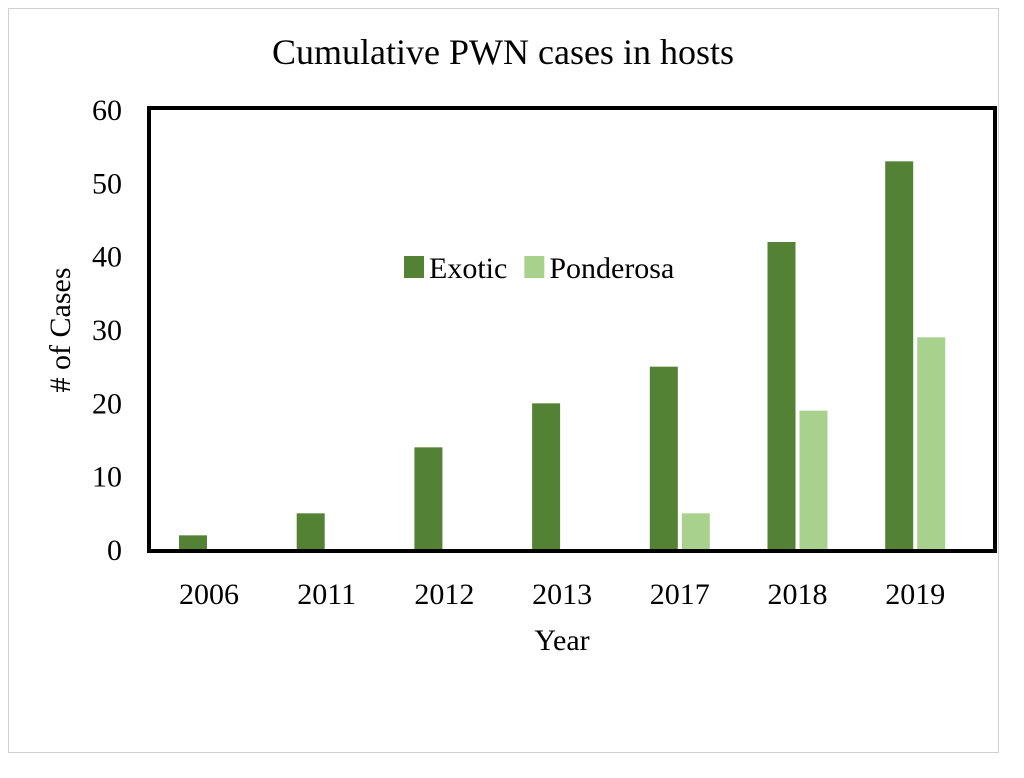 This screenshot has height=778, width=1024. What do you see at coordinates (310, 531) in the screenshot?
I see `bar-exotic-2011` at bounding box center [310, 531].